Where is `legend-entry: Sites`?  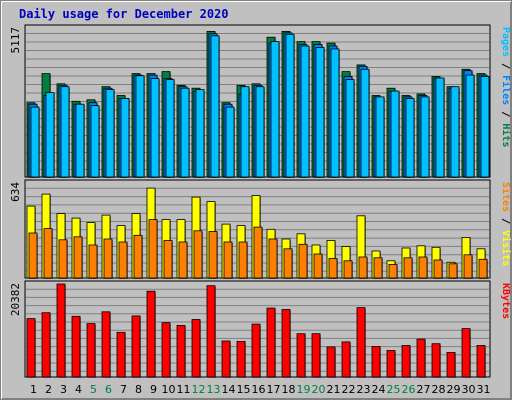
legend-entry: Sites is located at coordinates (506, 197).